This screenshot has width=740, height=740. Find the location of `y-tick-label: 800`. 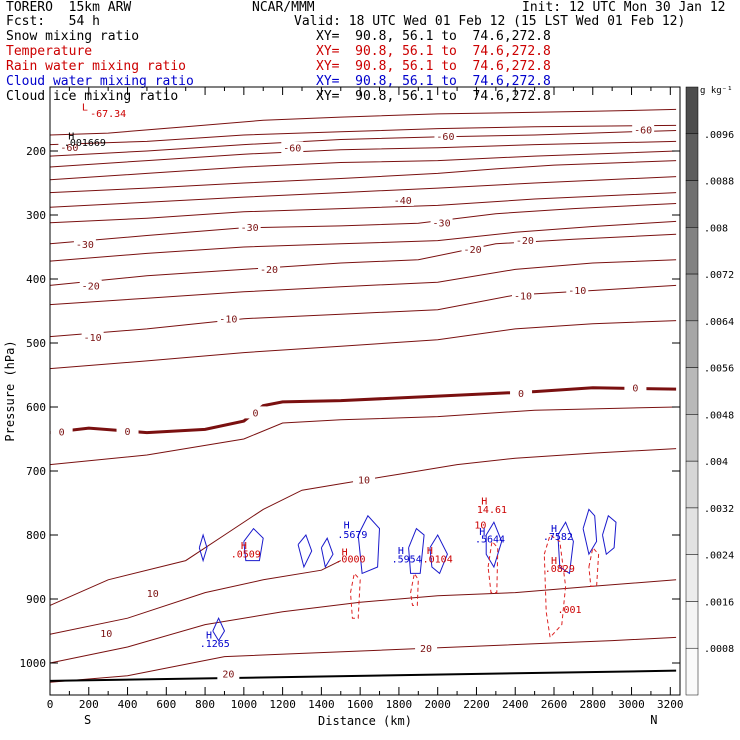

y-tick-label: 800 is located at coordinates (36, 535).